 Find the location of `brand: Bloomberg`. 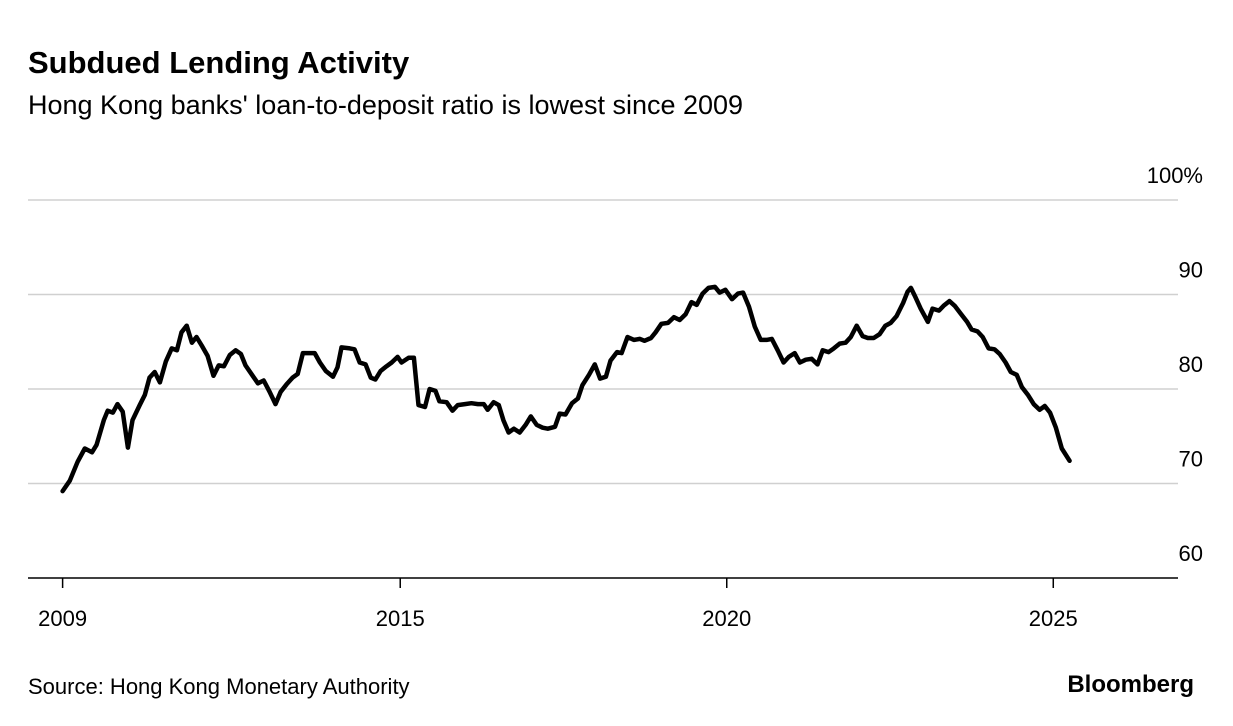

brand: Bloomberg is located at coordinates (1130, 684).